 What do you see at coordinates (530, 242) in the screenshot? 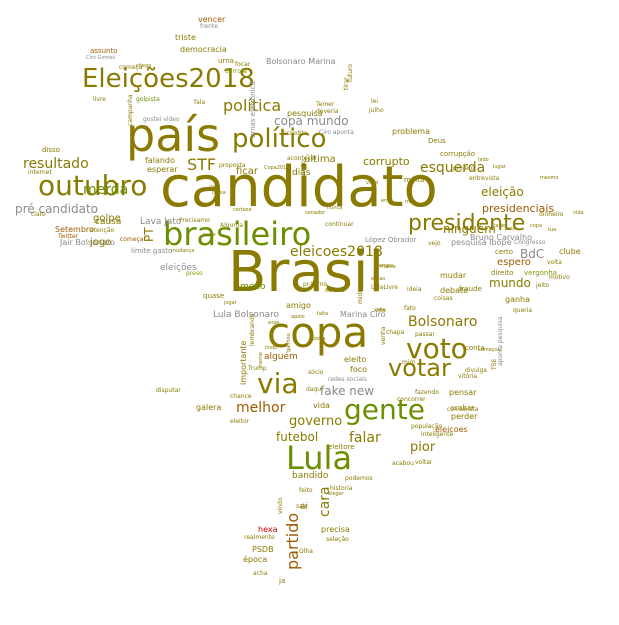
I see `word-146: Congresso` at bounding box center [530, 242].